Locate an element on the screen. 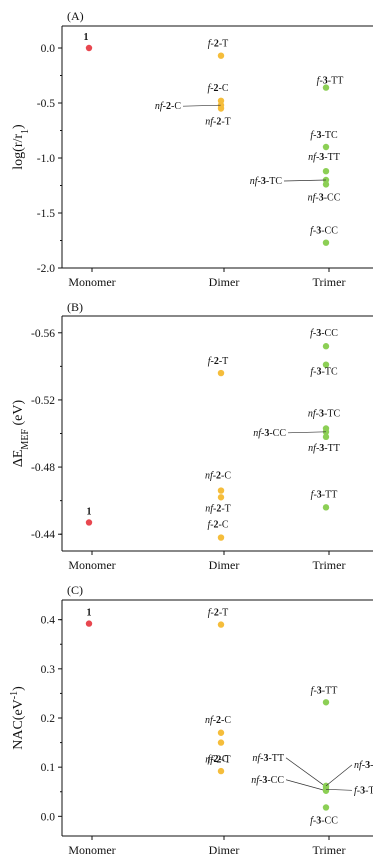 Image resolution: width=373 pixels, height=860 pixels. y-tick-label: -0.56 is located at coordinates (43, 334).